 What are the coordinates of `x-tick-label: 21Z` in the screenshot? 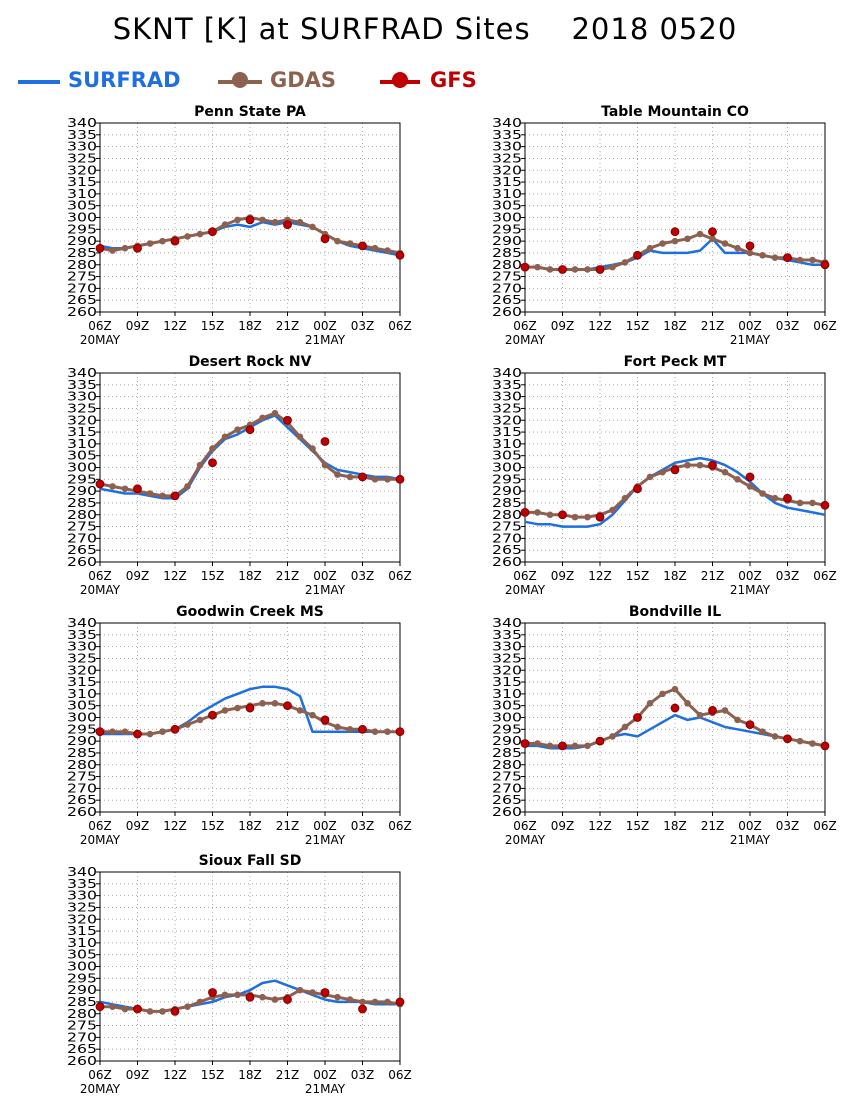 It's located at (288, 1075).